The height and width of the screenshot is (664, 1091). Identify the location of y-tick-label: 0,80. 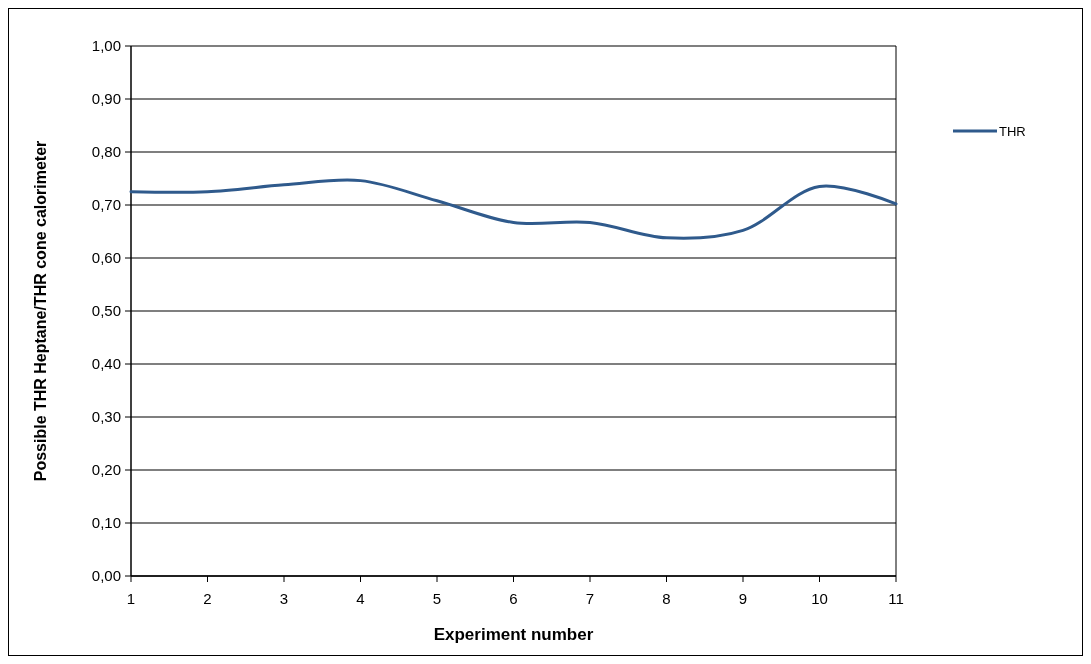
(106, 152).